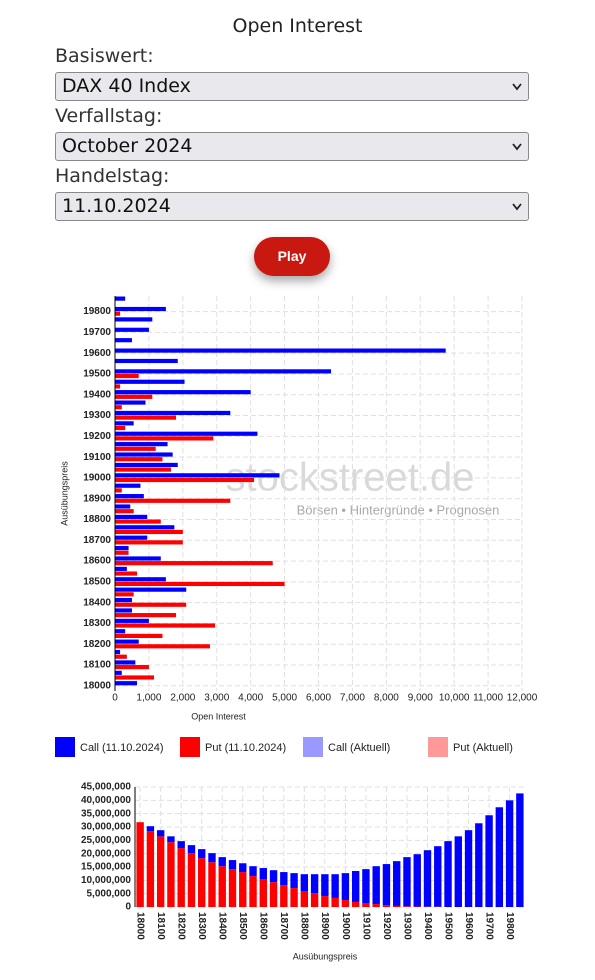  I want to click on y-tick-label: 0, so click(128, 907).